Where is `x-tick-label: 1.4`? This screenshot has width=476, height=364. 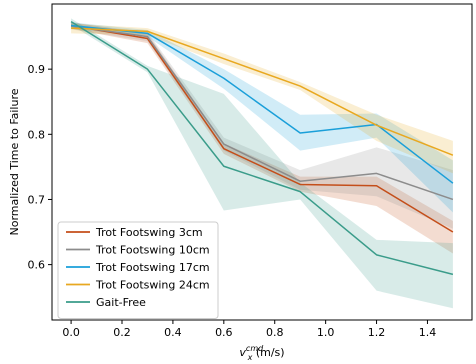 x-tick-label: 1.4 is located at coordinates (428, 332).